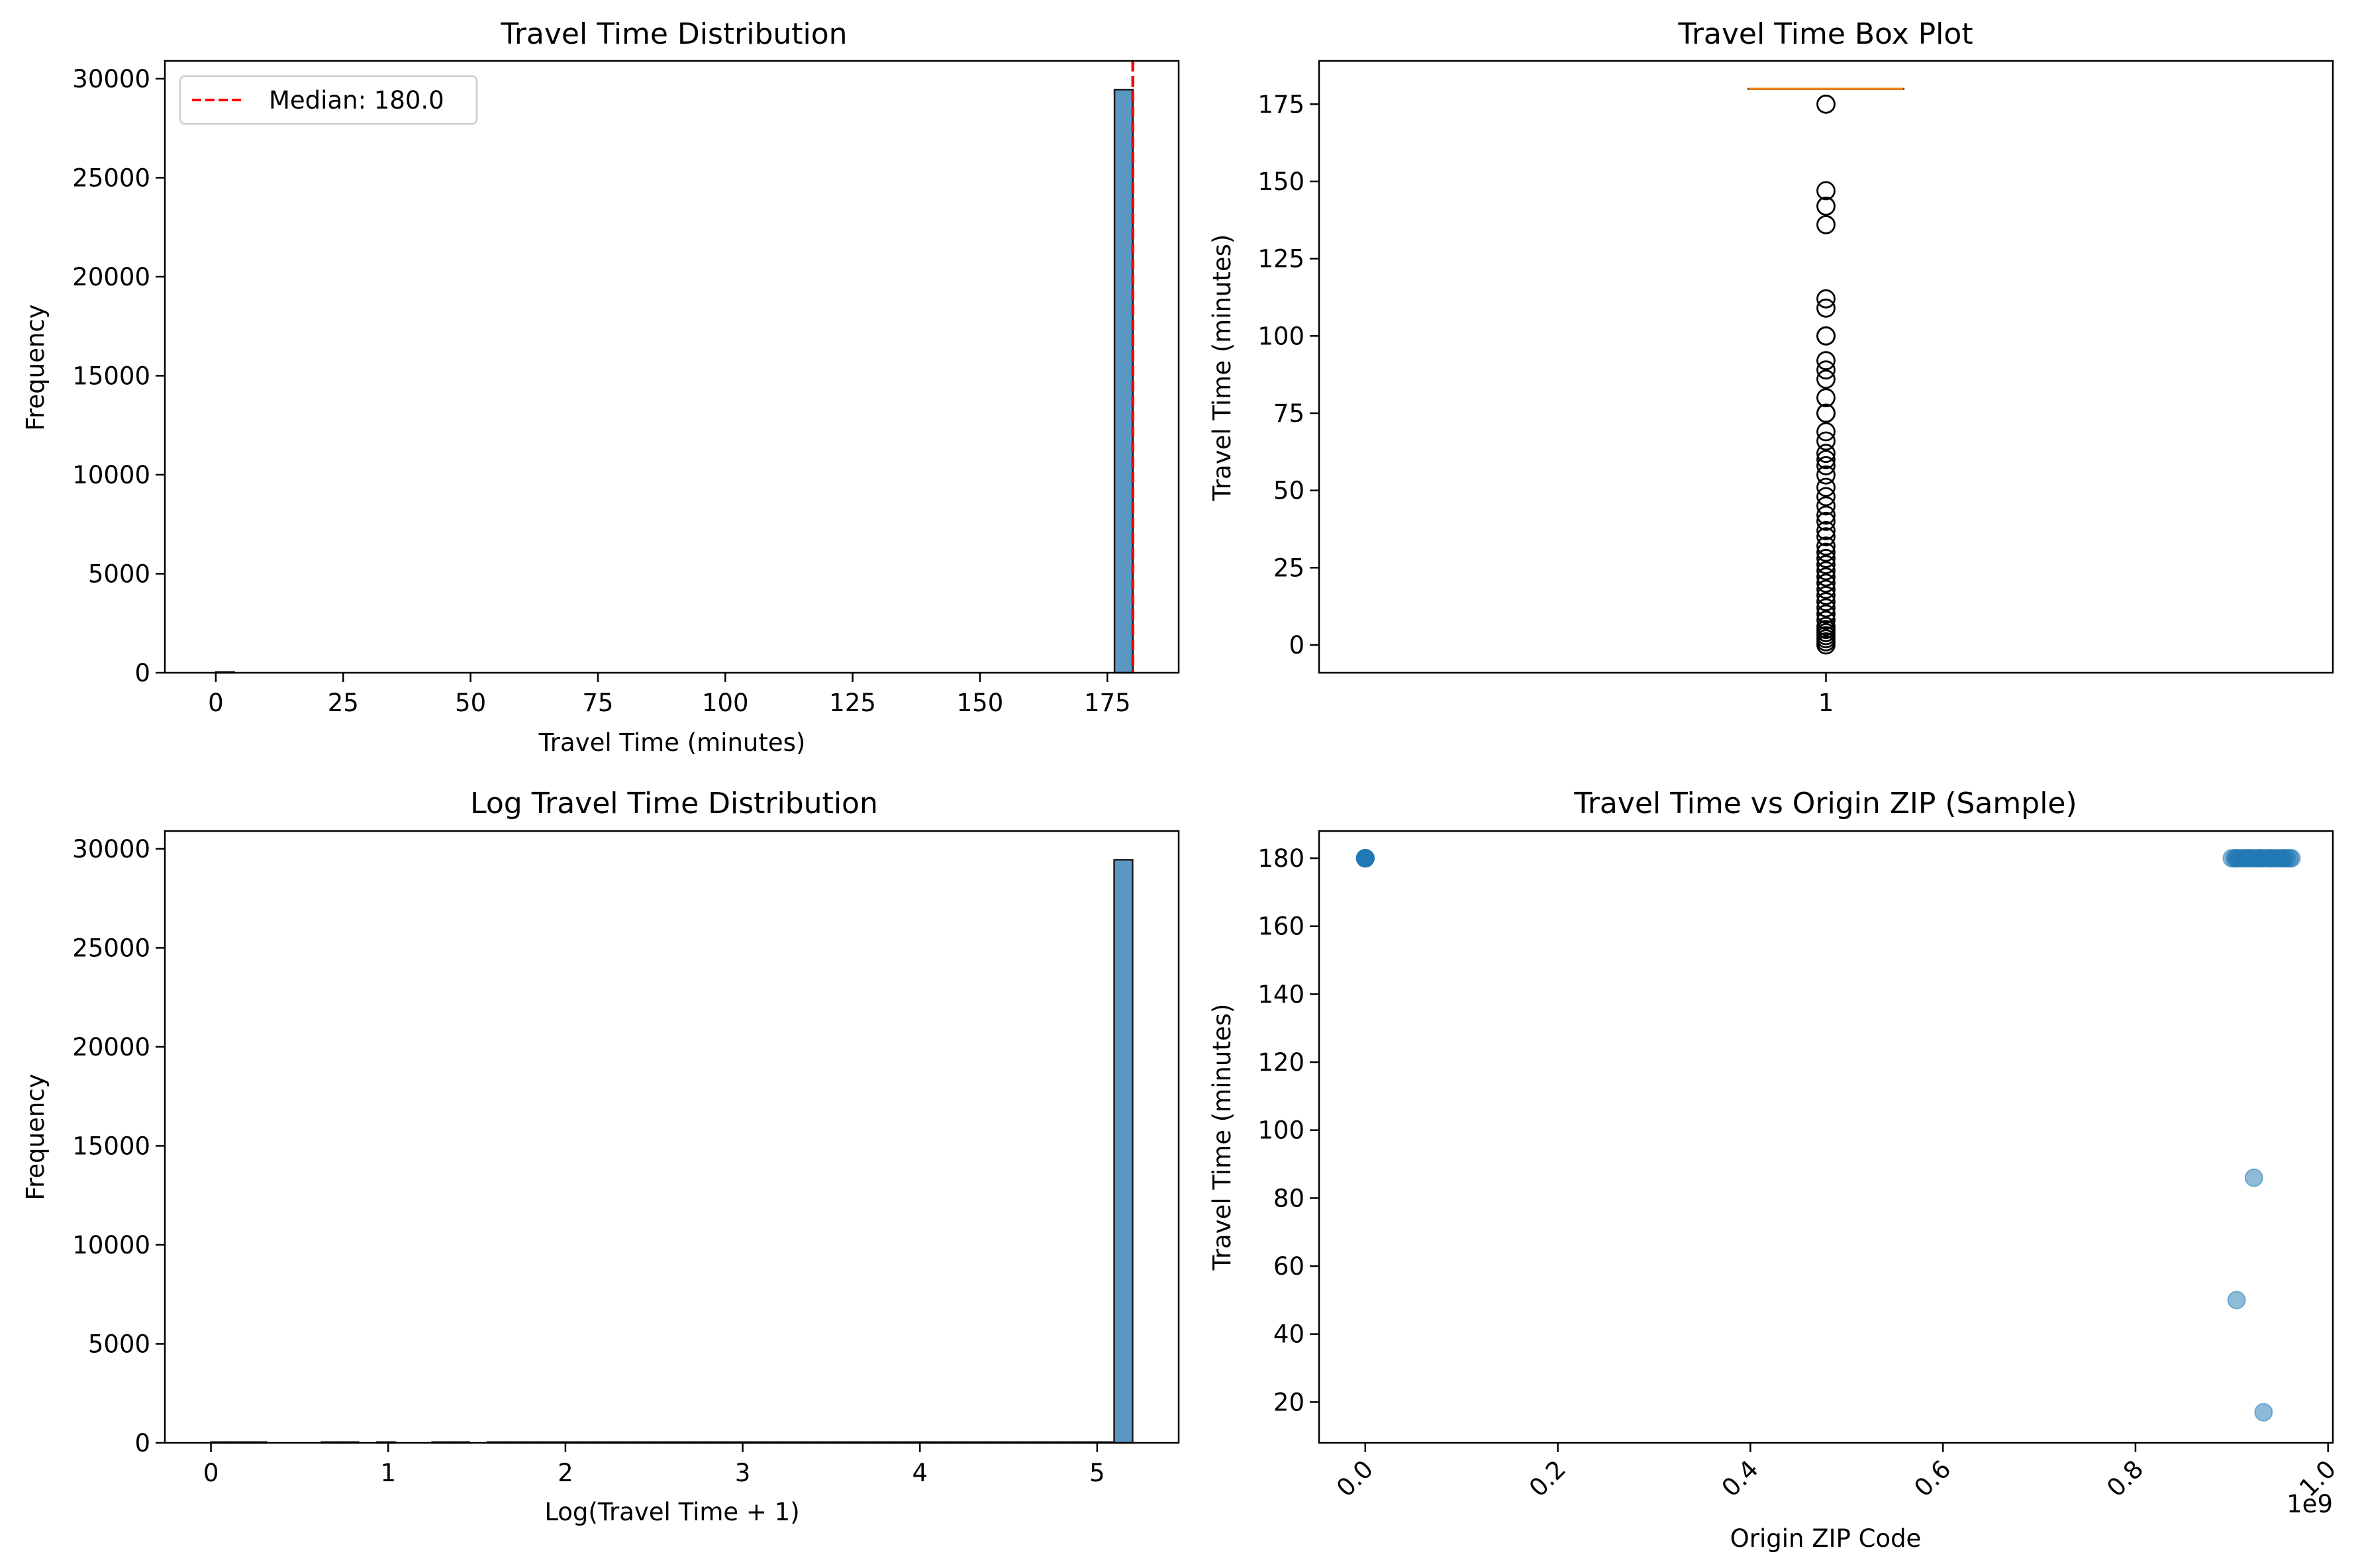  I want to click on y-tick-label: 160, so click(1281, 926).